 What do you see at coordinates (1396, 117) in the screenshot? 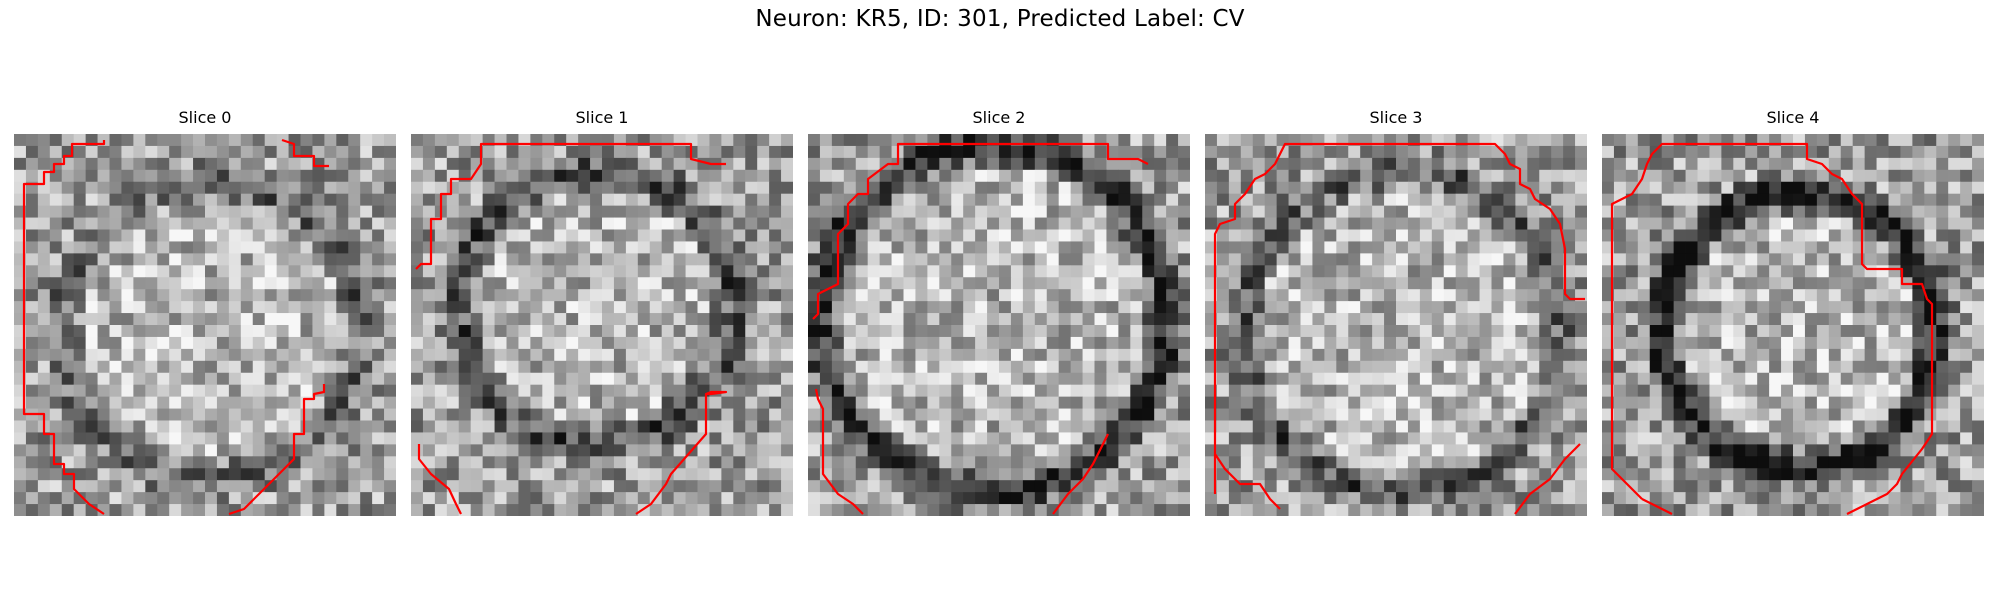
I see `slice-title: Slice 3` at bounding box center [1396, 117].